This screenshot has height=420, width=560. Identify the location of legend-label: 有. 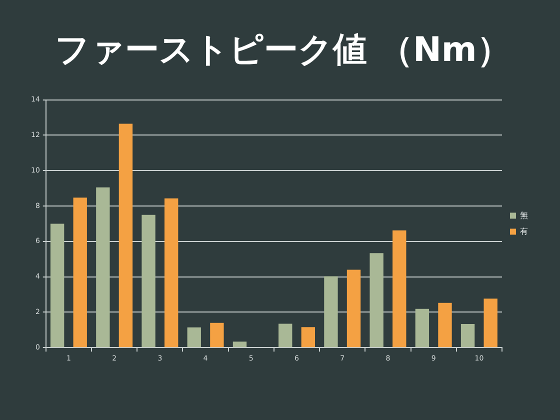
(524, 231).